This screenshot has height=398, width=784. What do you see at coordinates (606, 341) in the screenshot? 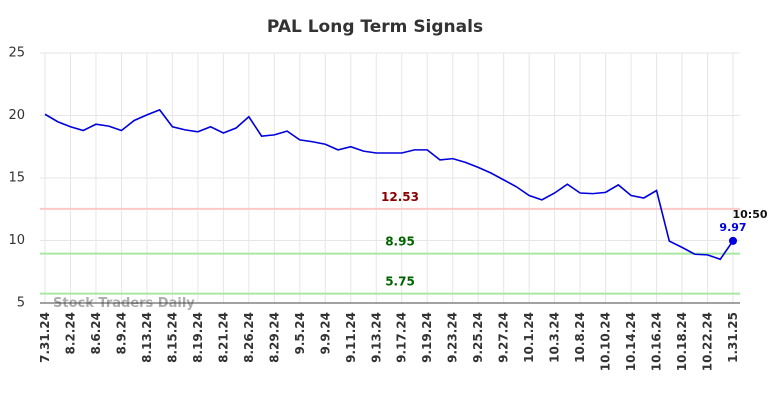
I see `x-tick-label: 10.10.24` at bounding box center [606, 341].